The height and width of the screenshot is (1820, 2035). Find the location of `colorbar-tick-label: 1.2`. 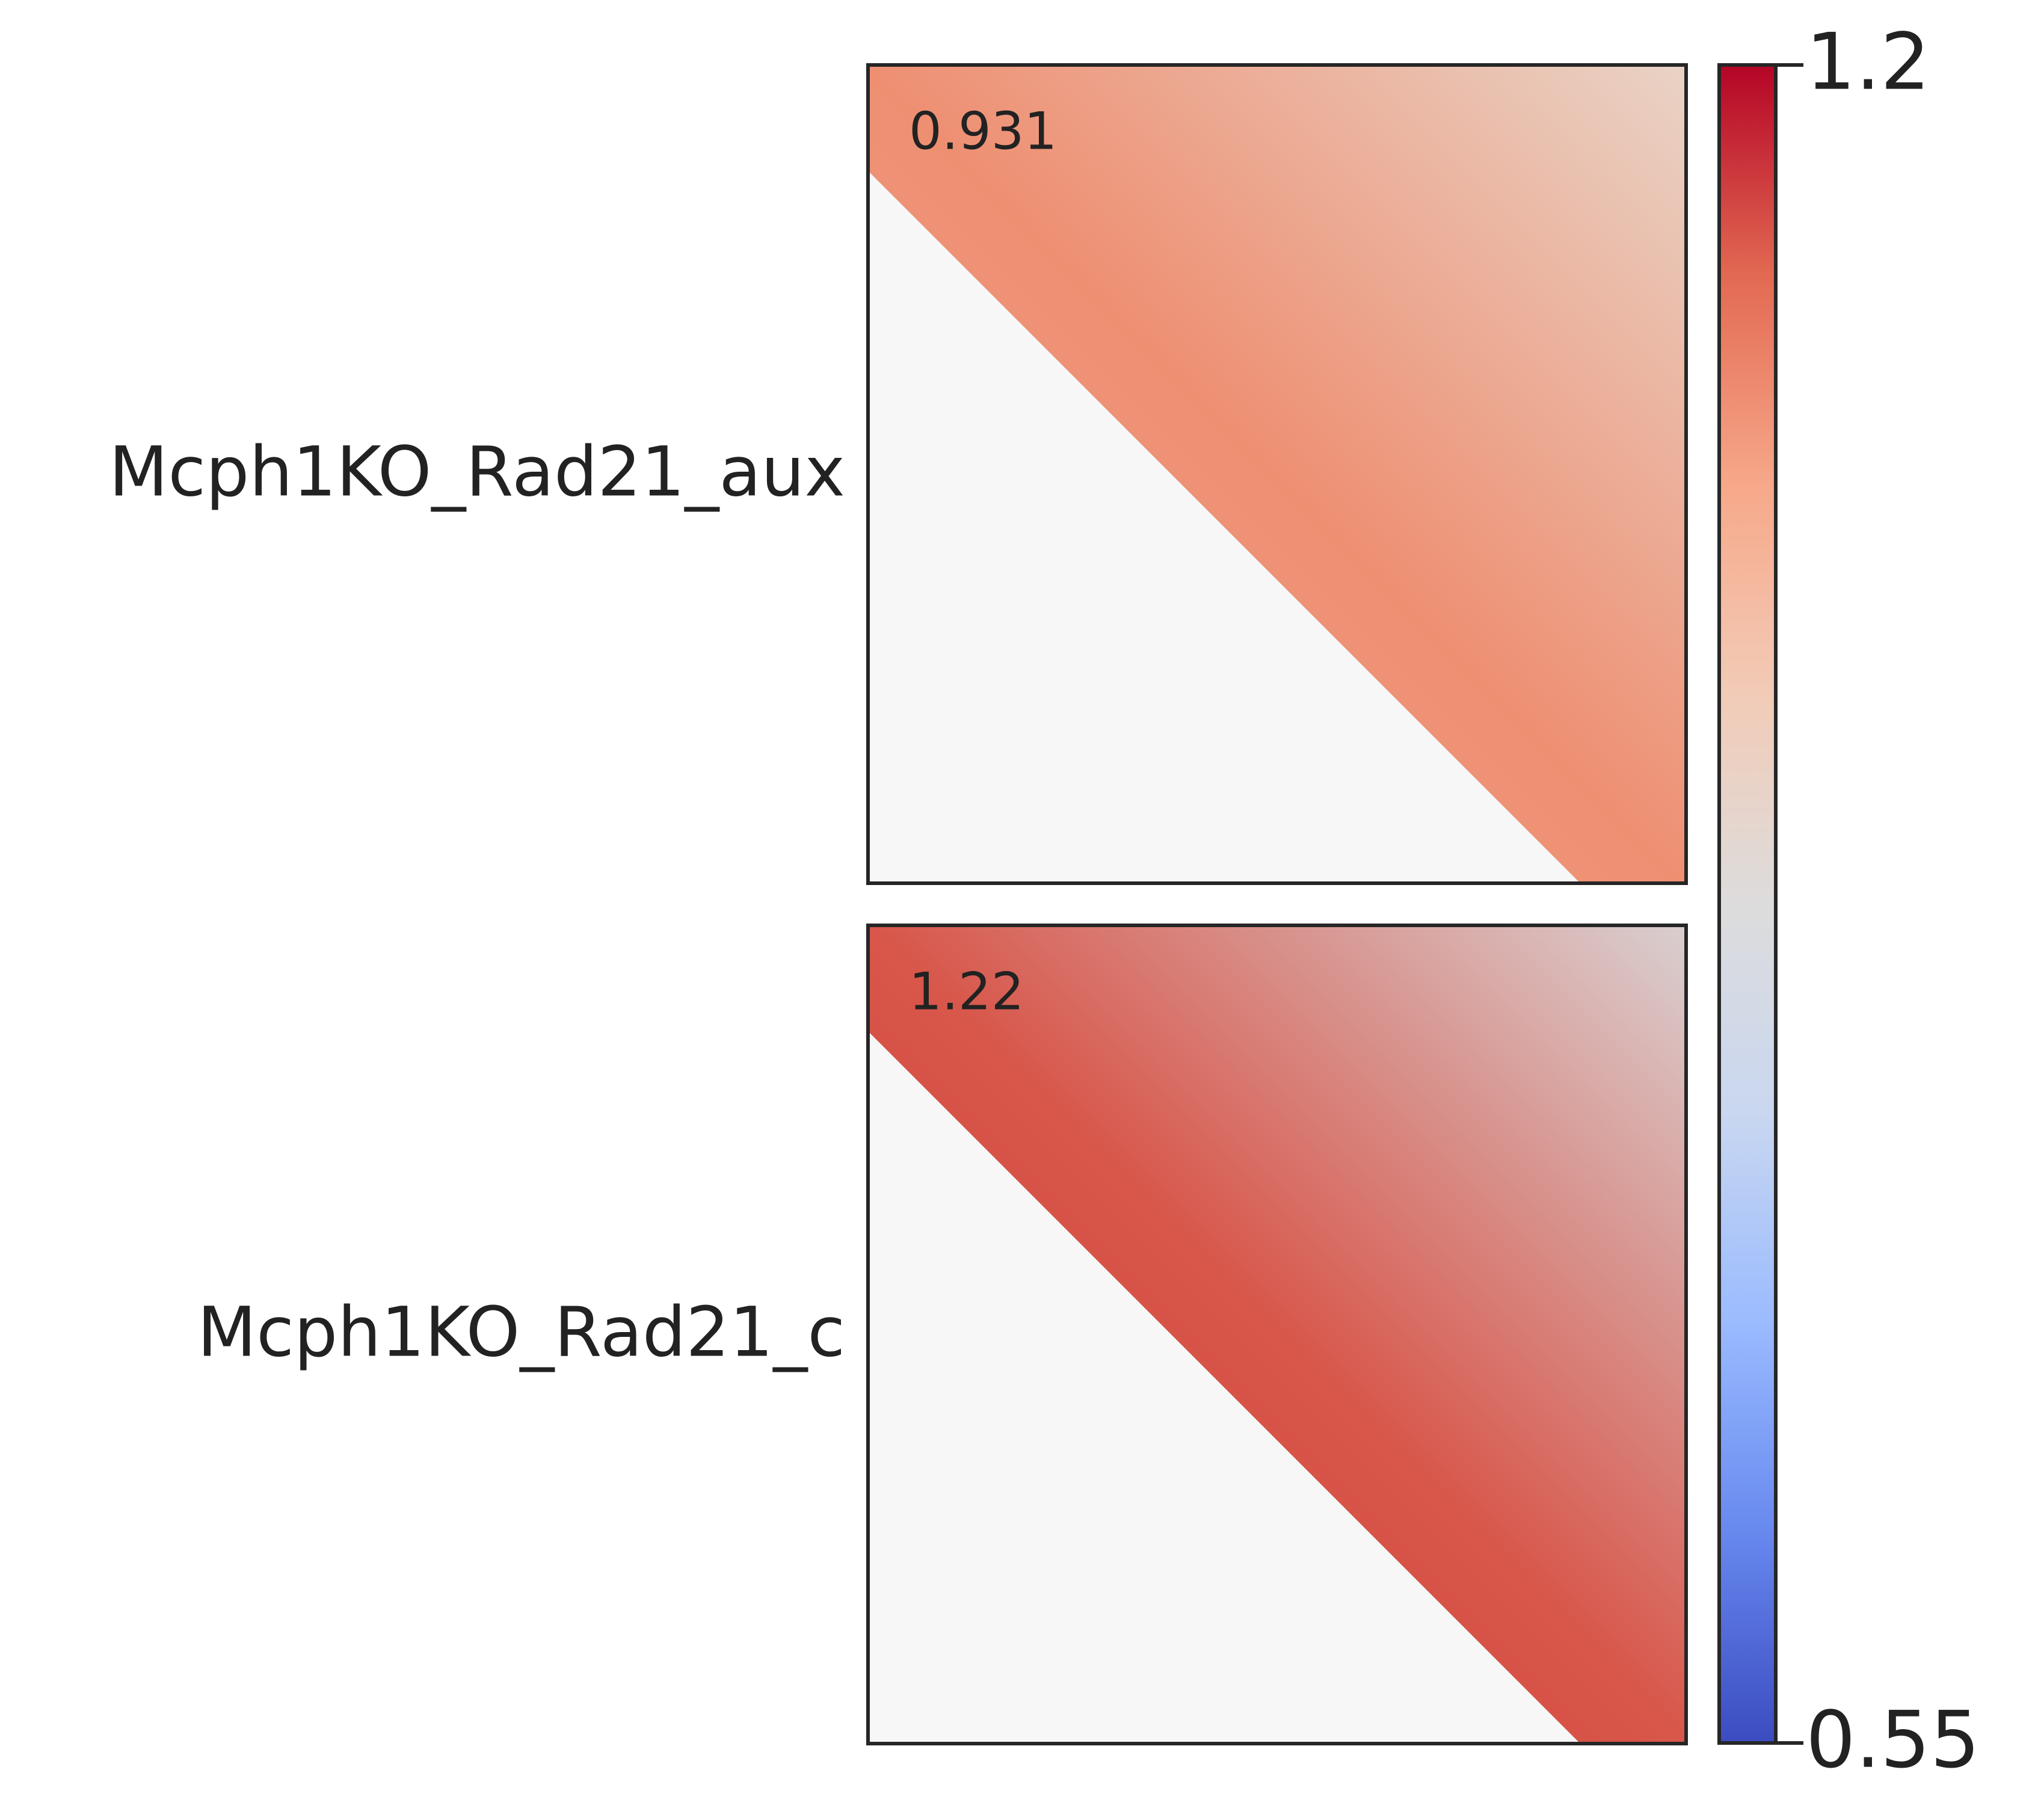

colorbar-tick-label: 1.2 is located at coordinates (1868, 62).